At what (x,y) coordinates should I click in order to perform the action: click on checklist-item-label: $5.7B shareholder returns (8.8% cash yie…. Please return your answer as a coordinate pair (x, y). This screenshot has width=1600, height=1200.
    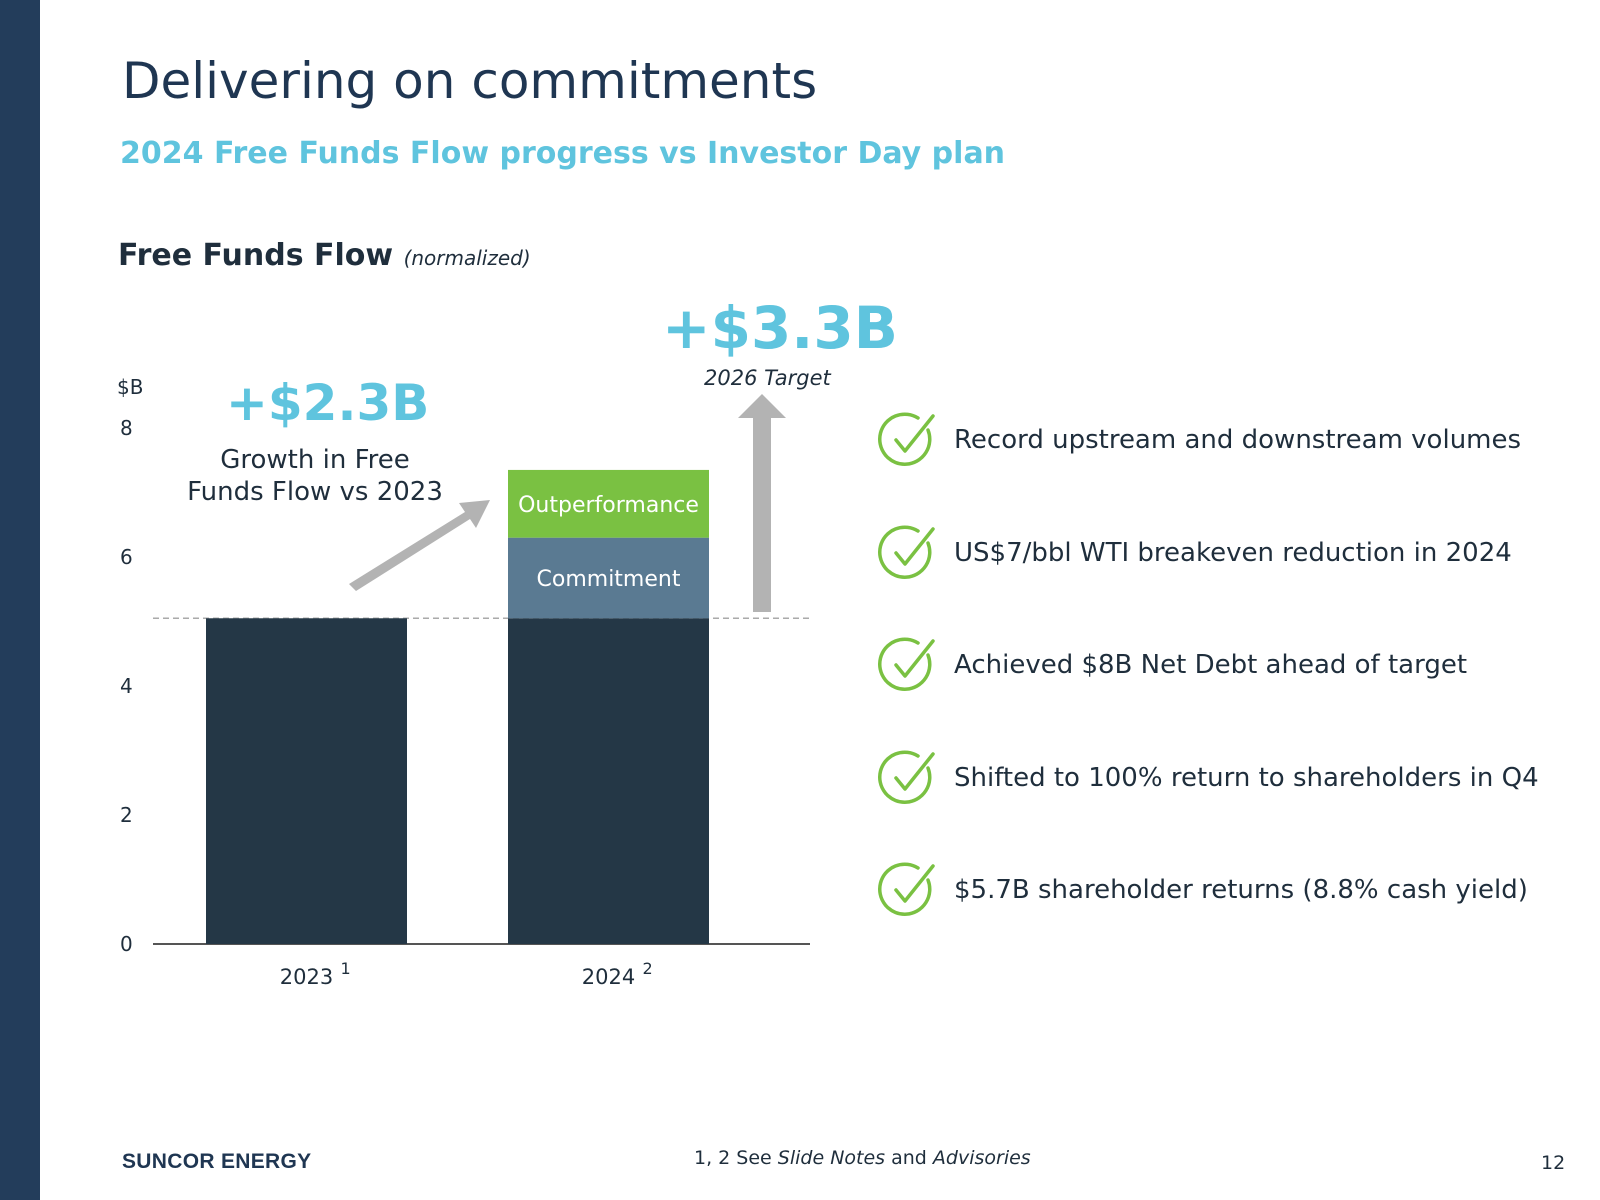
    Looking at the image, I should click on (1241, 890).